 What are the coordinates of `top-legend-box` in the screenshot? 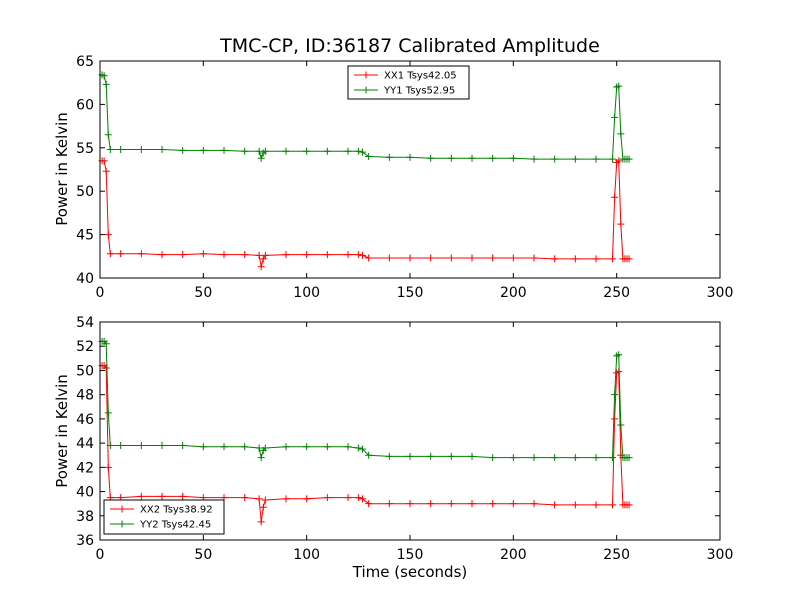 It's located at (408, 82).